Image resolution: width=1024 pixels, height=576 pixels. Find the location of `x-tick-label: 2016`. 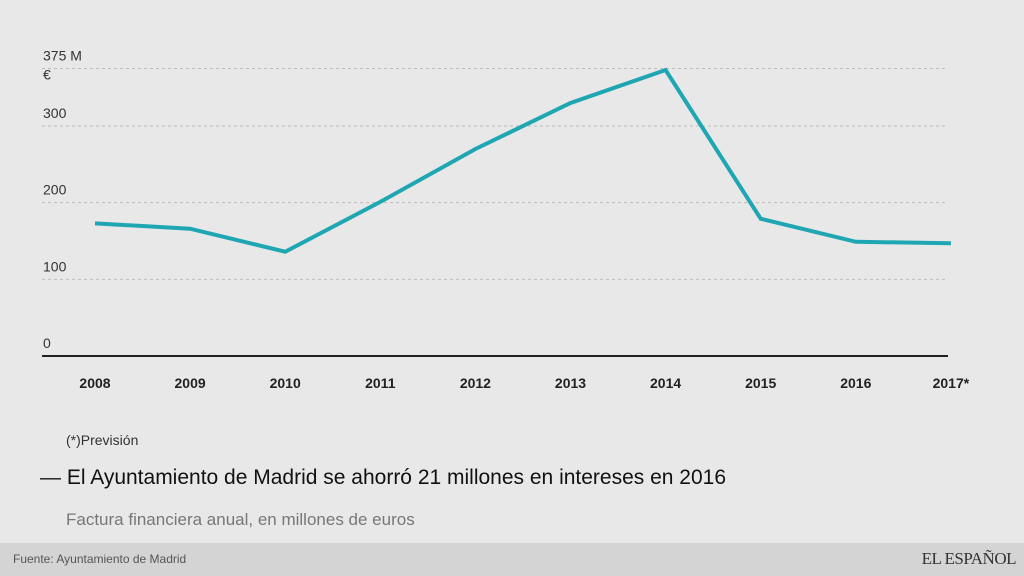

x-tick-label: 2016 is located at coordinates (855, 383).